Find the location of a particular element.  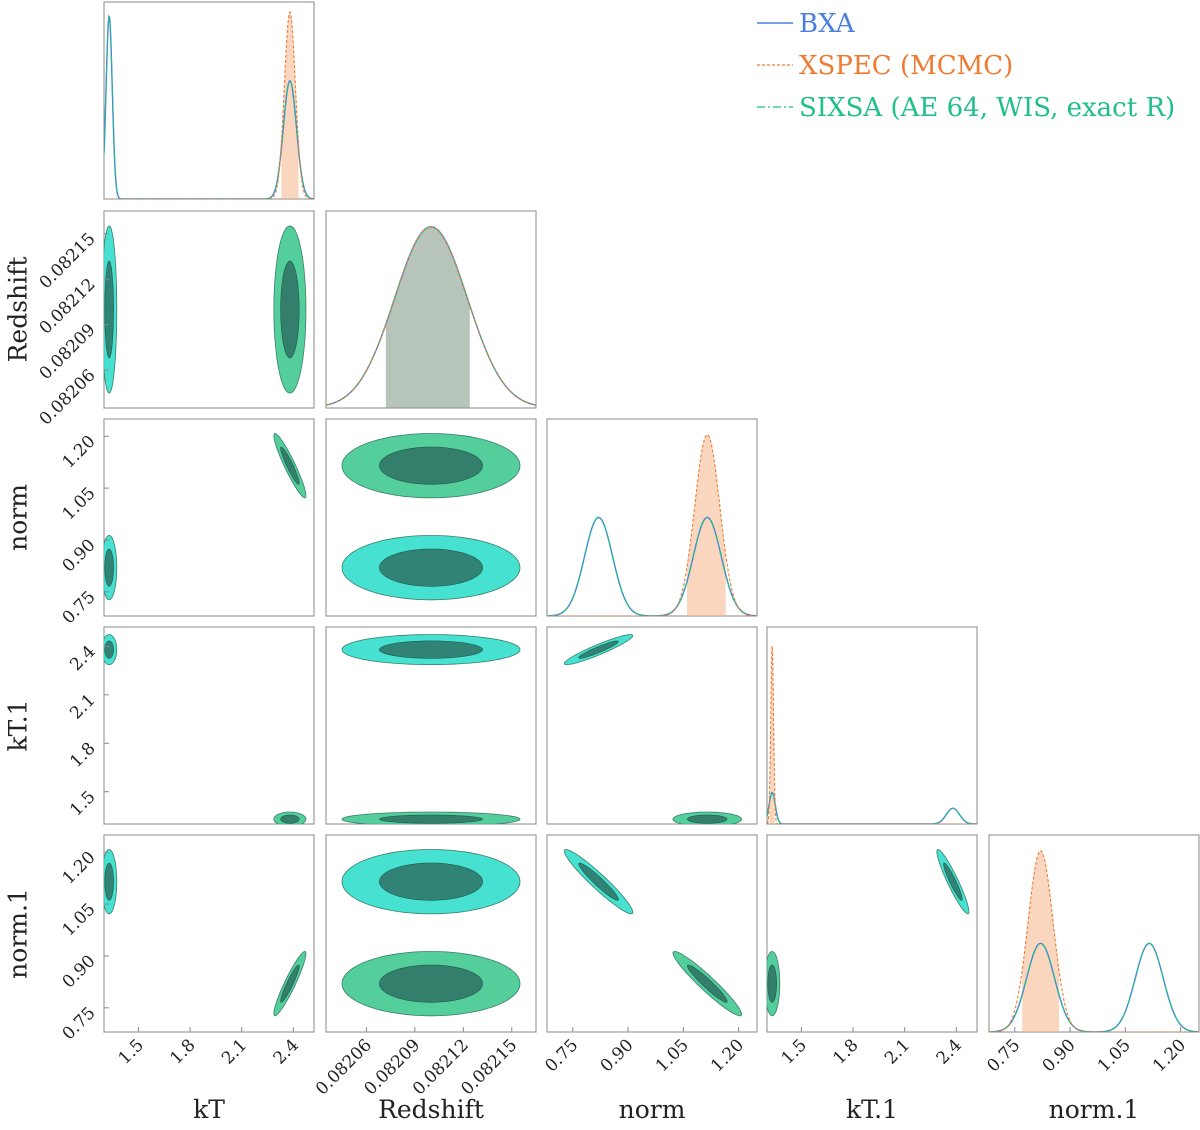

contour-panel-norm-vs-kt is located at coordinates (209, 517).